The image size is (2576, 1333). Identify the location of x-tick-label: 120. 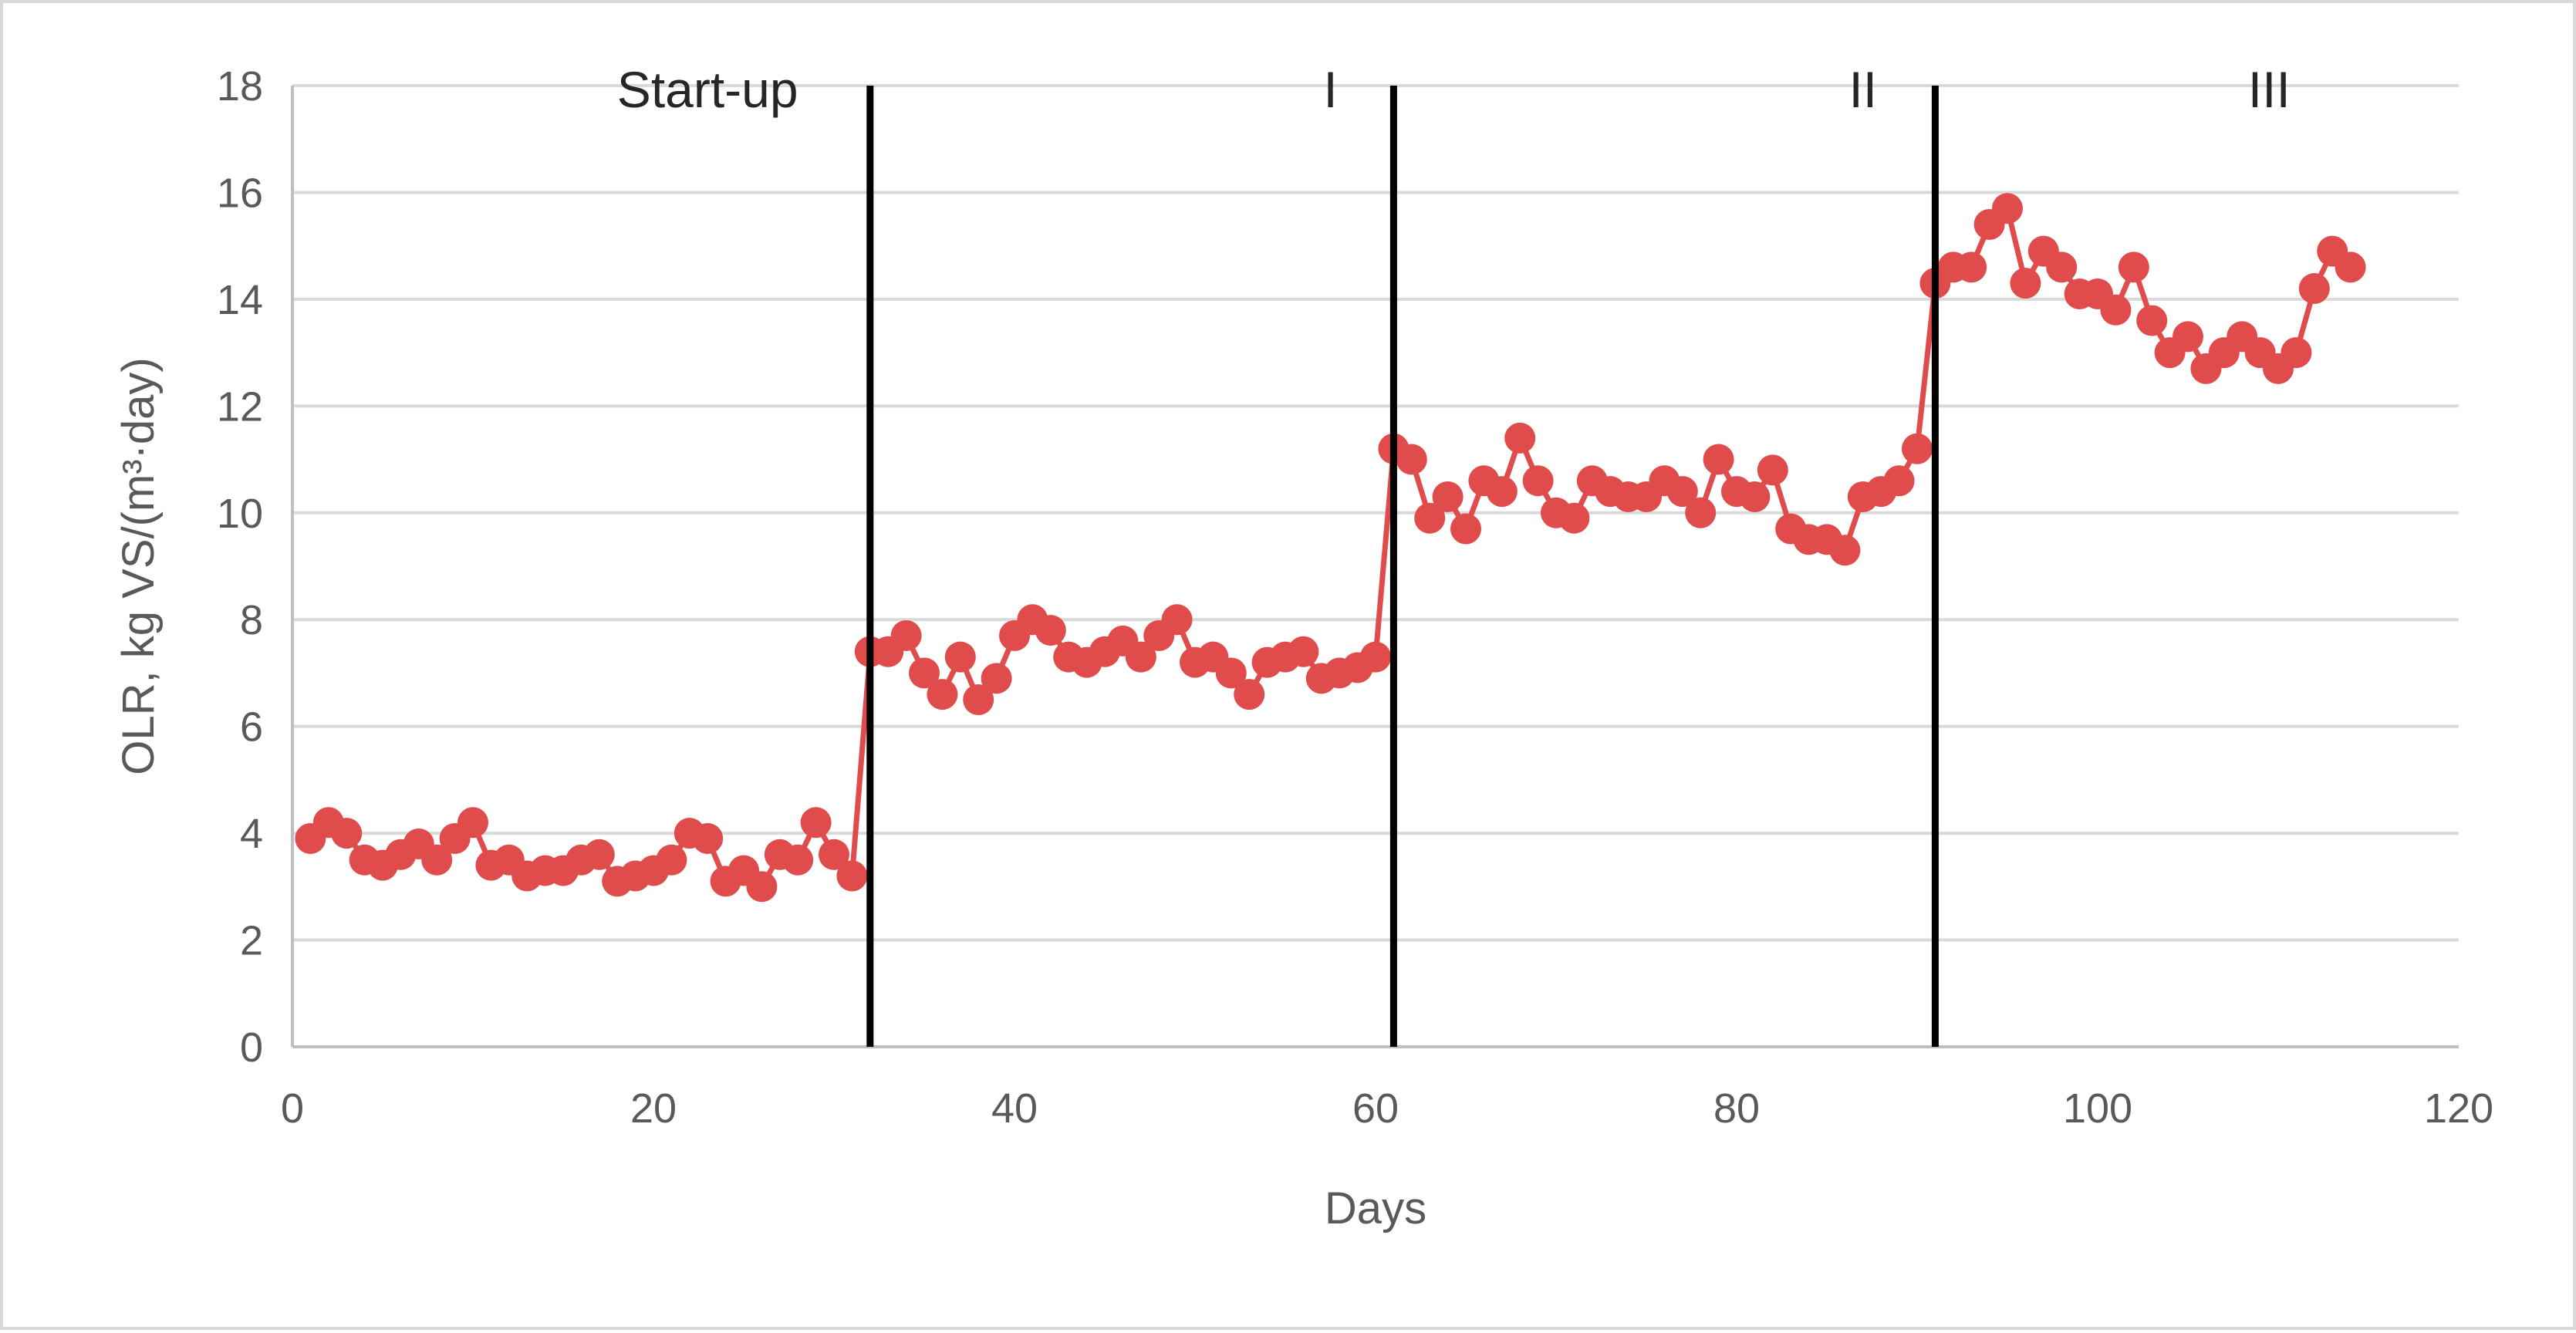
(2459, 1108).